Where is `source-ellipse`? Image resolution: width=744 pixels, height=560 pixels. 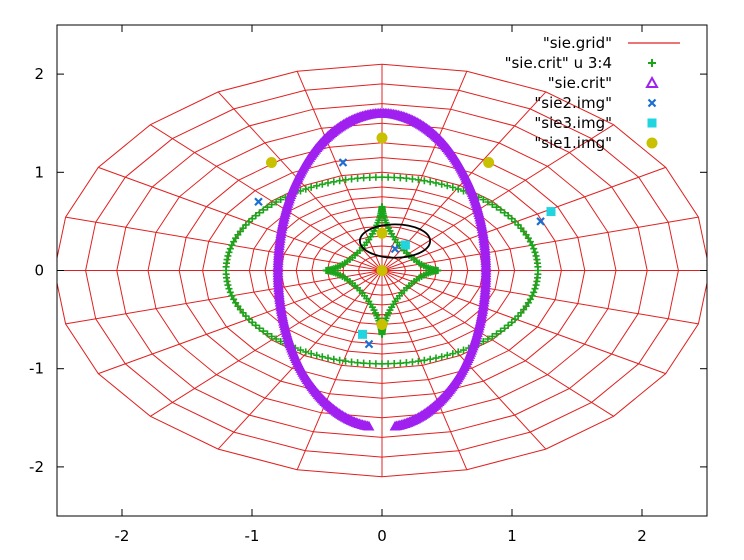 source-ellipse is located at coordinates (394, 241).